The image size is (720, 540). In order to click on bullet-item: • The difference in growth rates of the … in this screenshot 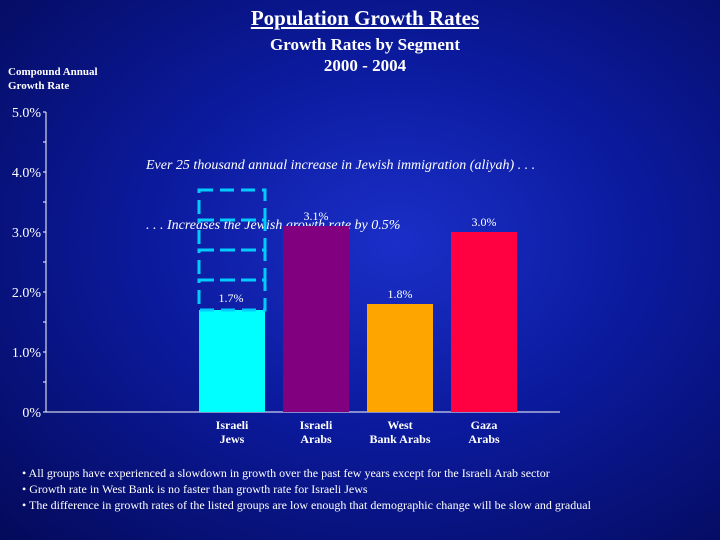, I will do `click(306, 505)`.